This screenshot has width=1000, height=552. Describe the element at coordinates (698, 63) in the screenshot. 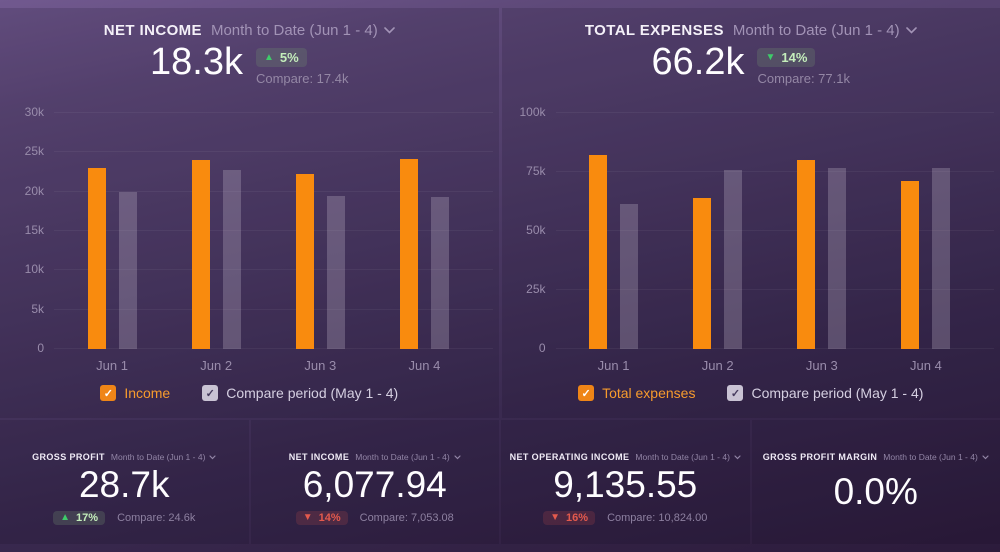

I see `headline-value: 66.2k` at that location.